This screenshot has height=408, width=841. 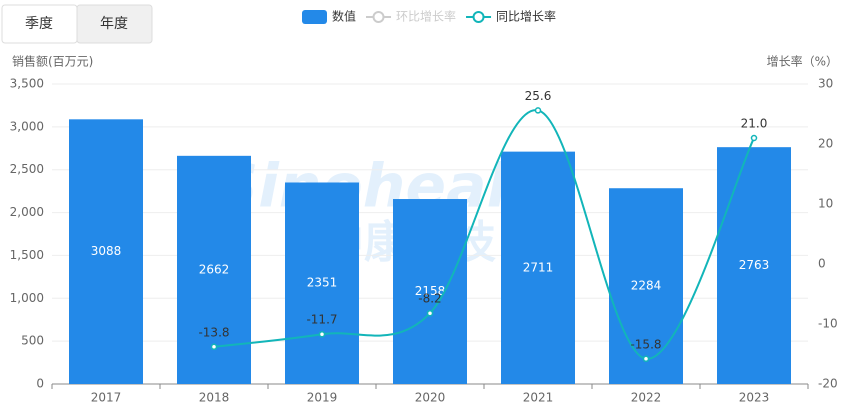 I want to click on point-label: -13.8, so click(x=213, y=332).